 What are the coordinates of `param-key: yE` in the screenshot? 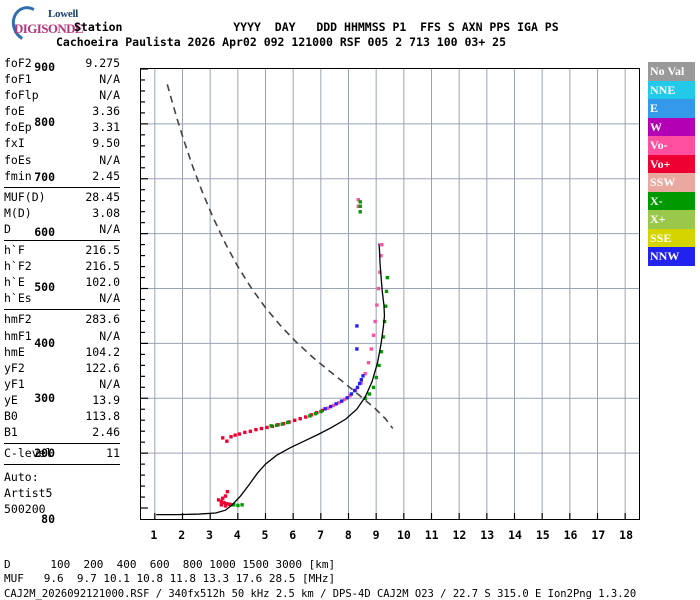 It's located at (11, 399).